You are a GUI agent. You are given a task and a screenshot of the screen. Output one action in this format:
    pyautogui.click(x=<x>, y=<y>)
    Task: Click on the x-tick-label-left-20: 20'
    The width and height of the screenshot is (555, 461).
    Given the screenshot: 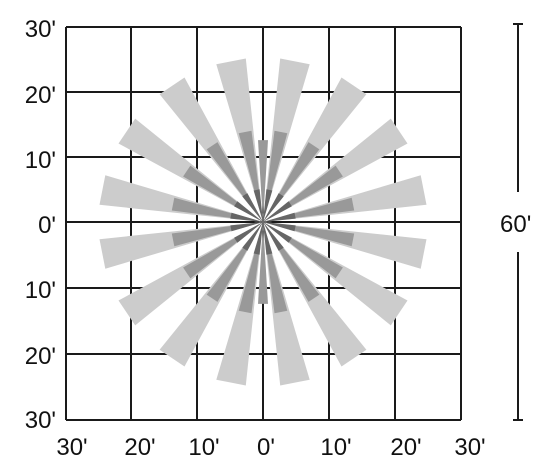 What is the action you would take?
    pyautogui.click(x=139, y=447)
    